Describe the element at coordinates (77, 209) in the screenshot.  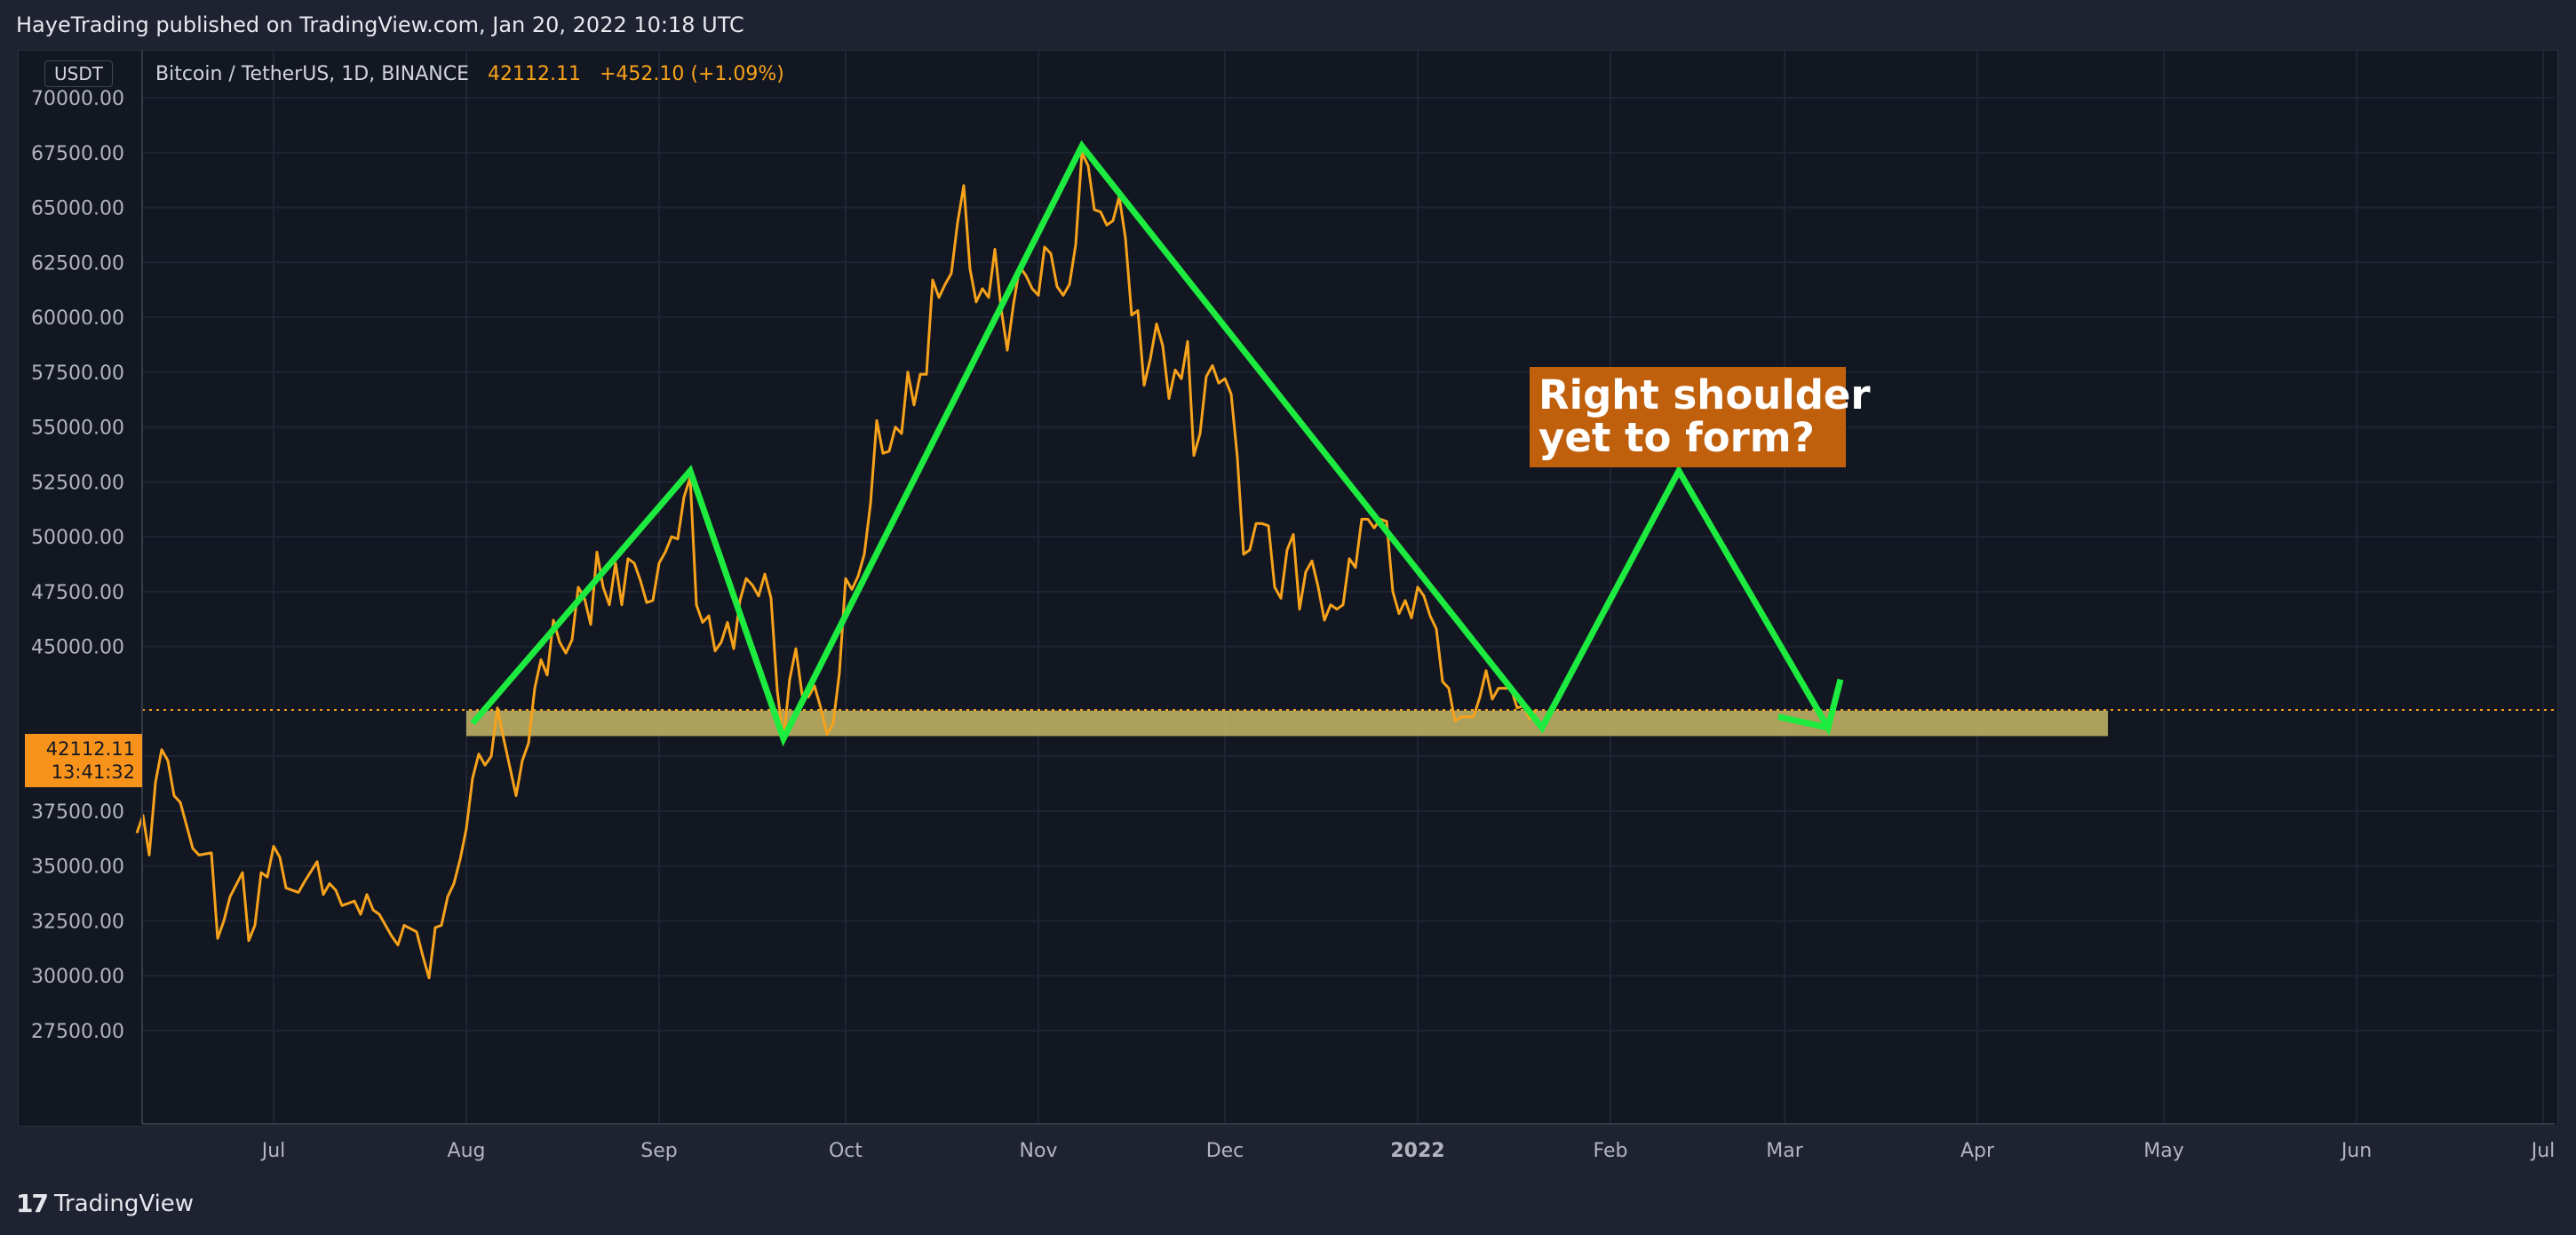
I see `y-tick-label: 65000.00` at that location.